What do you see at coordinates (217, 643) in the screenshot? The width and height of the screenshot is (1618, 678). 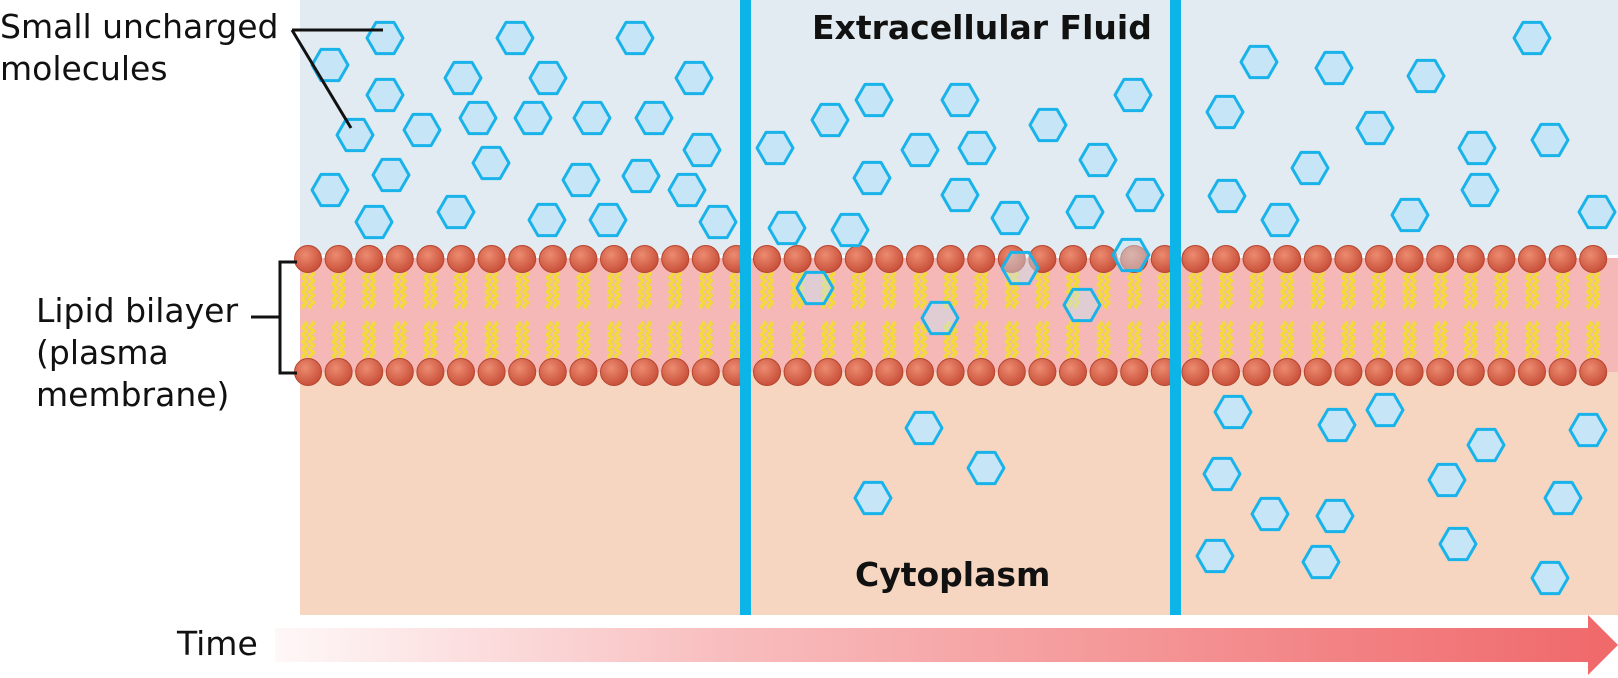 I see `time-label: Time` at bounding box center [217, 643].